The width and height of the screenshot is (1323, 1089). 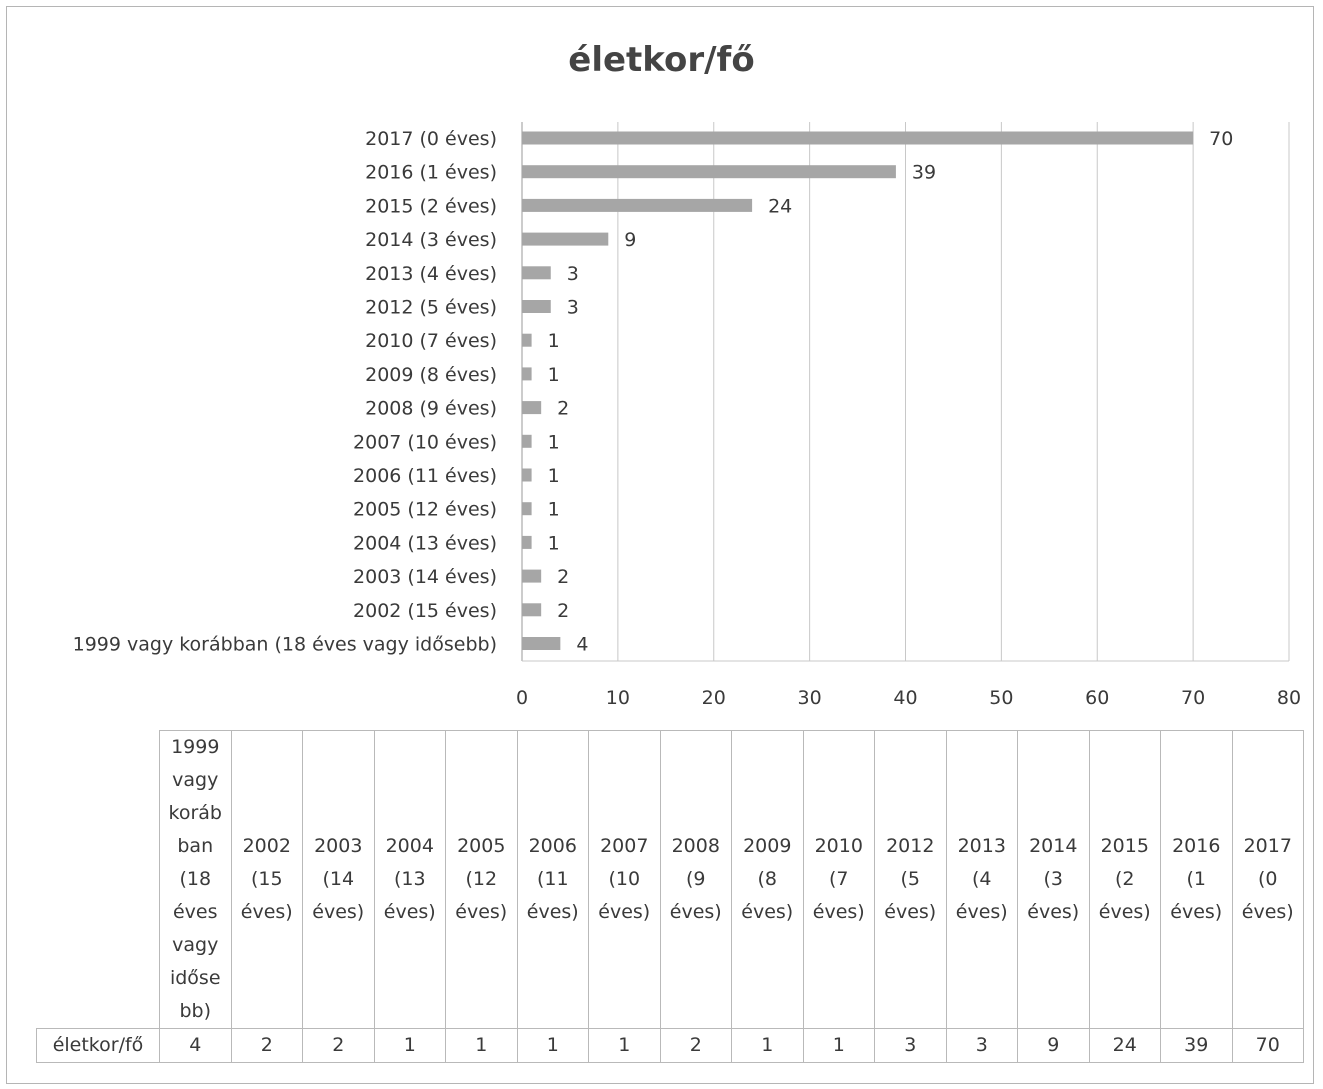 What do you see at coordinates (409, 879) in the screenshot?
I see `data-table-column-header: 2004 (13 éves)` at bounding box center [409, 879].